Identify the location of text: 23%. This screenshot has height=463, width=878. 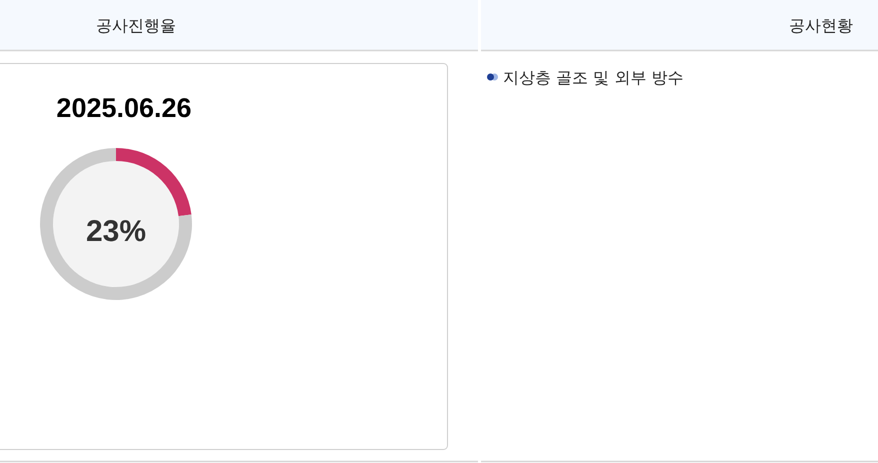
(116, 231).